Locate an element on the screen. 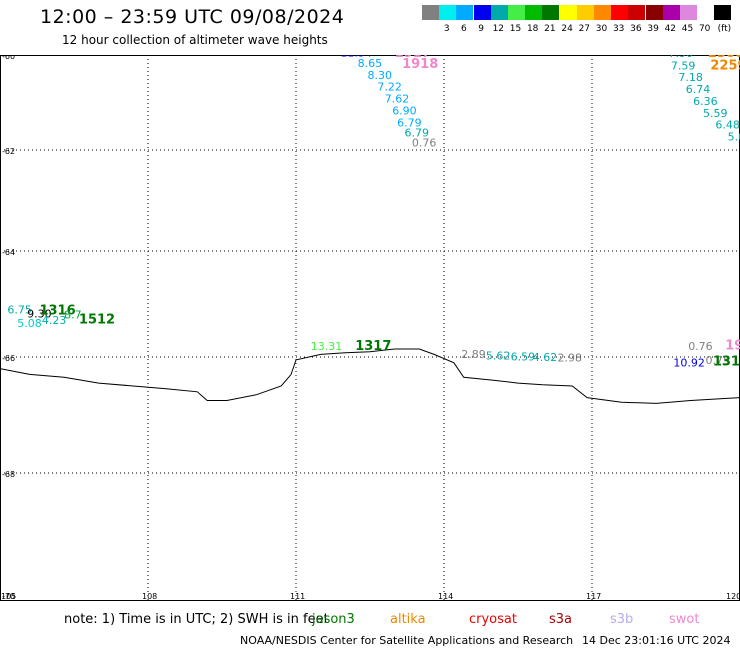 This screenshot has height=650, width=740. wave-observation-label: 4.62 is located at coordinates (545, 357).